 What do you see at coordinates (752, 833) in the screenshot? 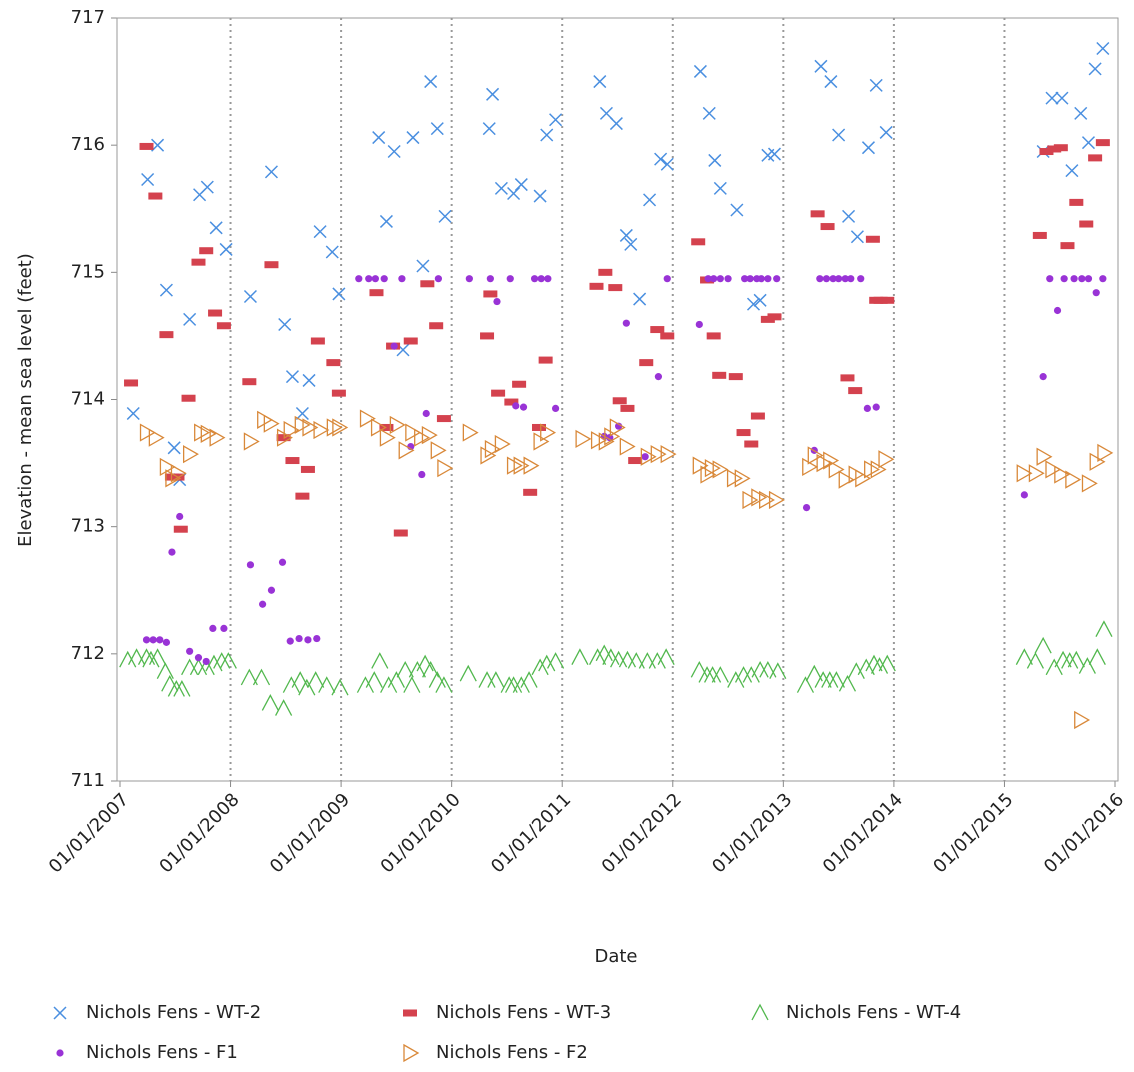
I see `x-tick-label: 01/01/2013` at bounding box center [752, 833].